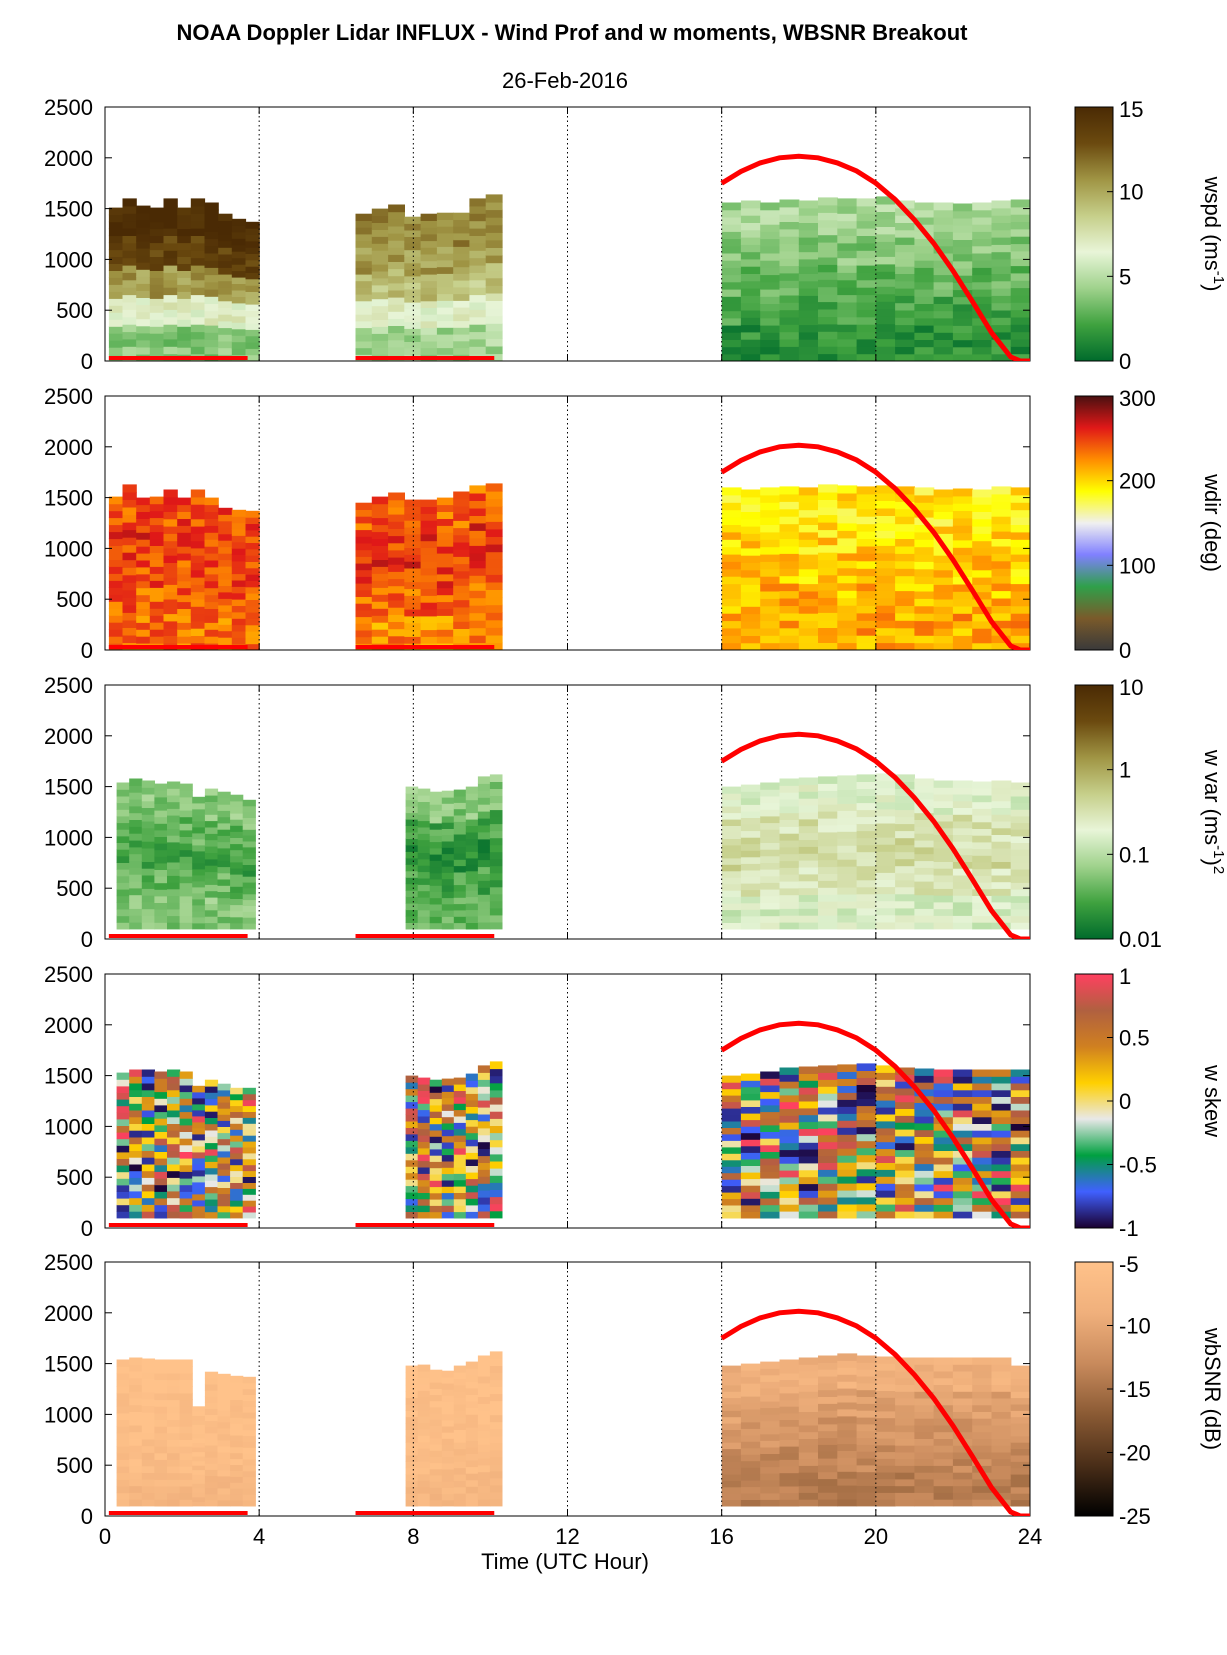 This screenshot has height=1655, width=1227. I want to click on y-tick-label: 1500, so click(68, 787).